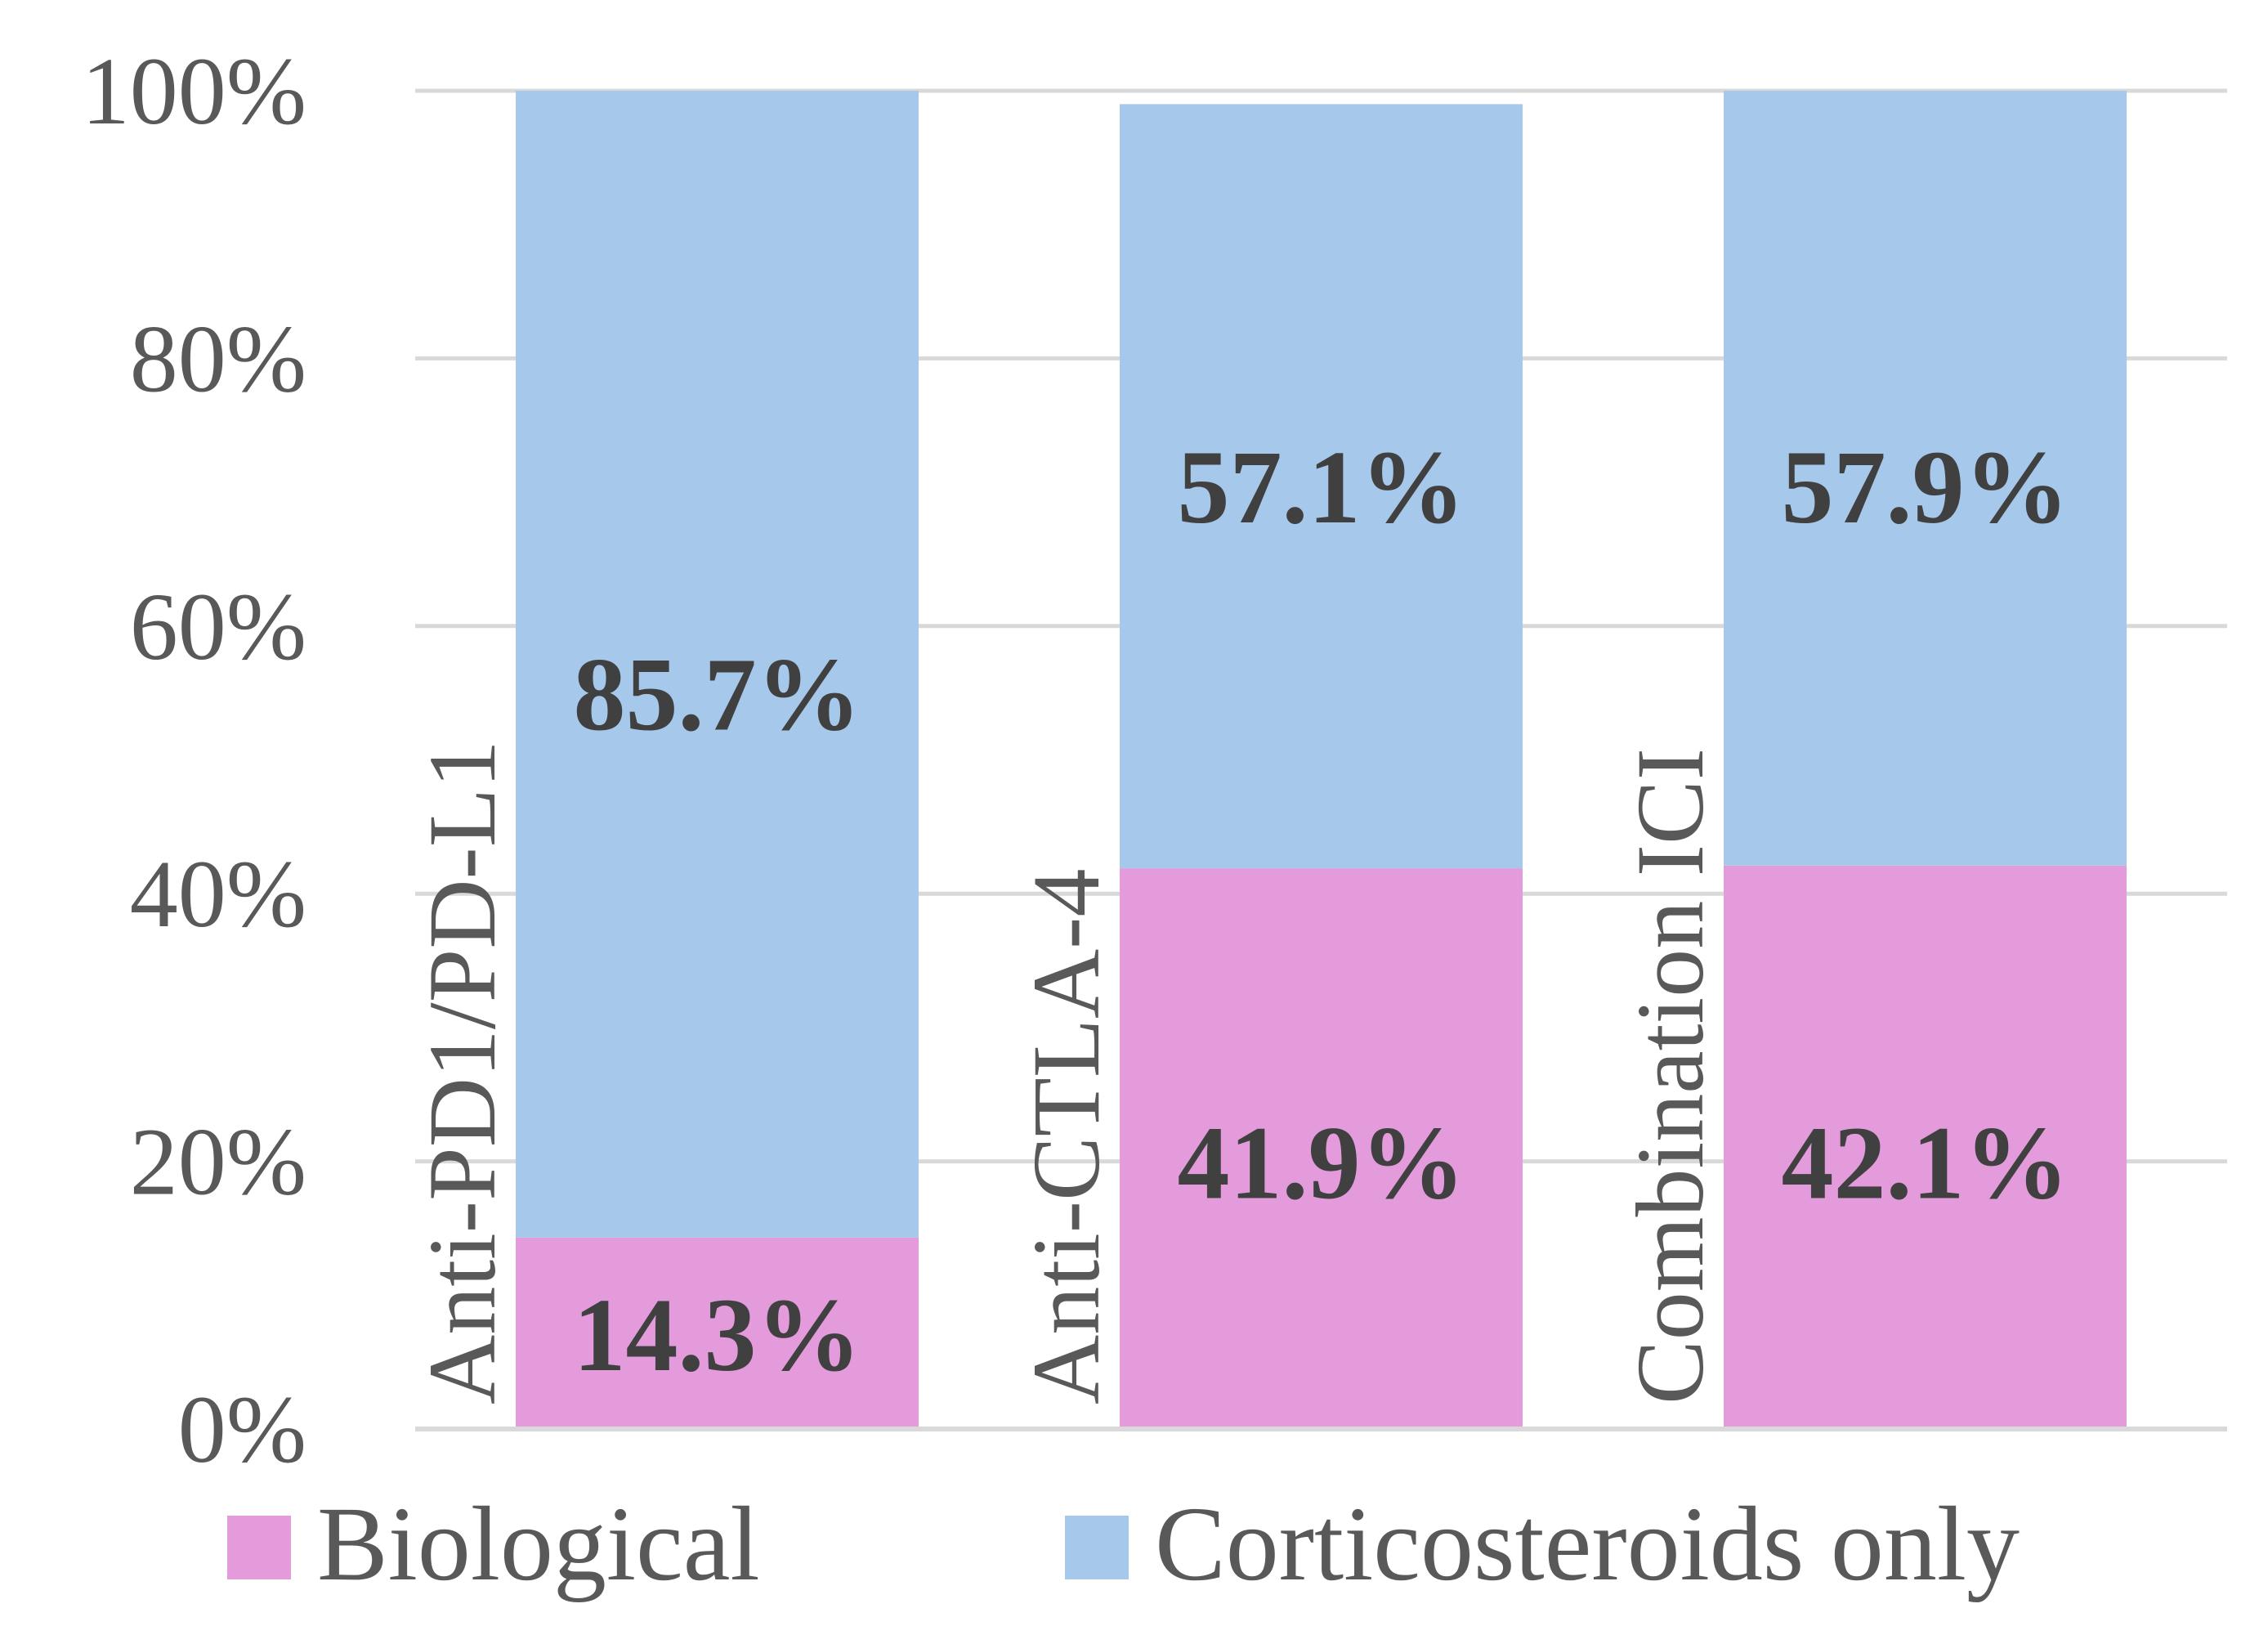 The width and height of the screenshot is (2268, 1644). I want to click on y-tick-label: 0%, so click(242, 1429).